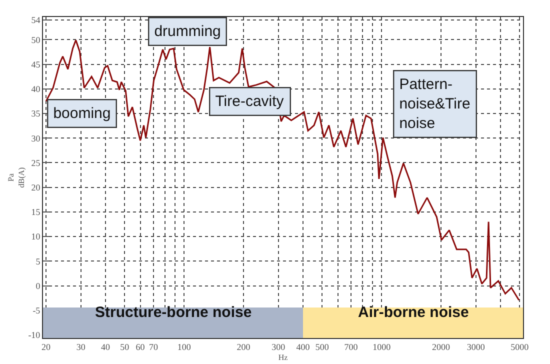  Describe the element at coordinates (476, 347) in the screenshot. I see `x-tick-label: 3000` at that location.